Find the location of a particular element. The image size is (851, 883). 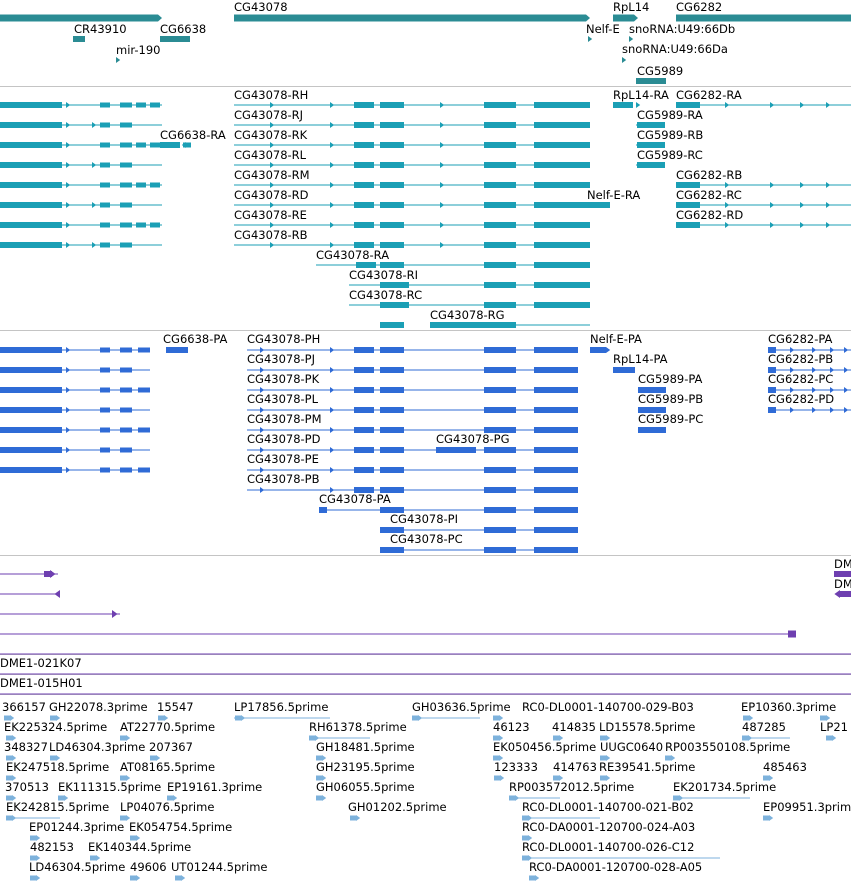

transcript-label: CG43078-RG is located at coordinates (467, 315).